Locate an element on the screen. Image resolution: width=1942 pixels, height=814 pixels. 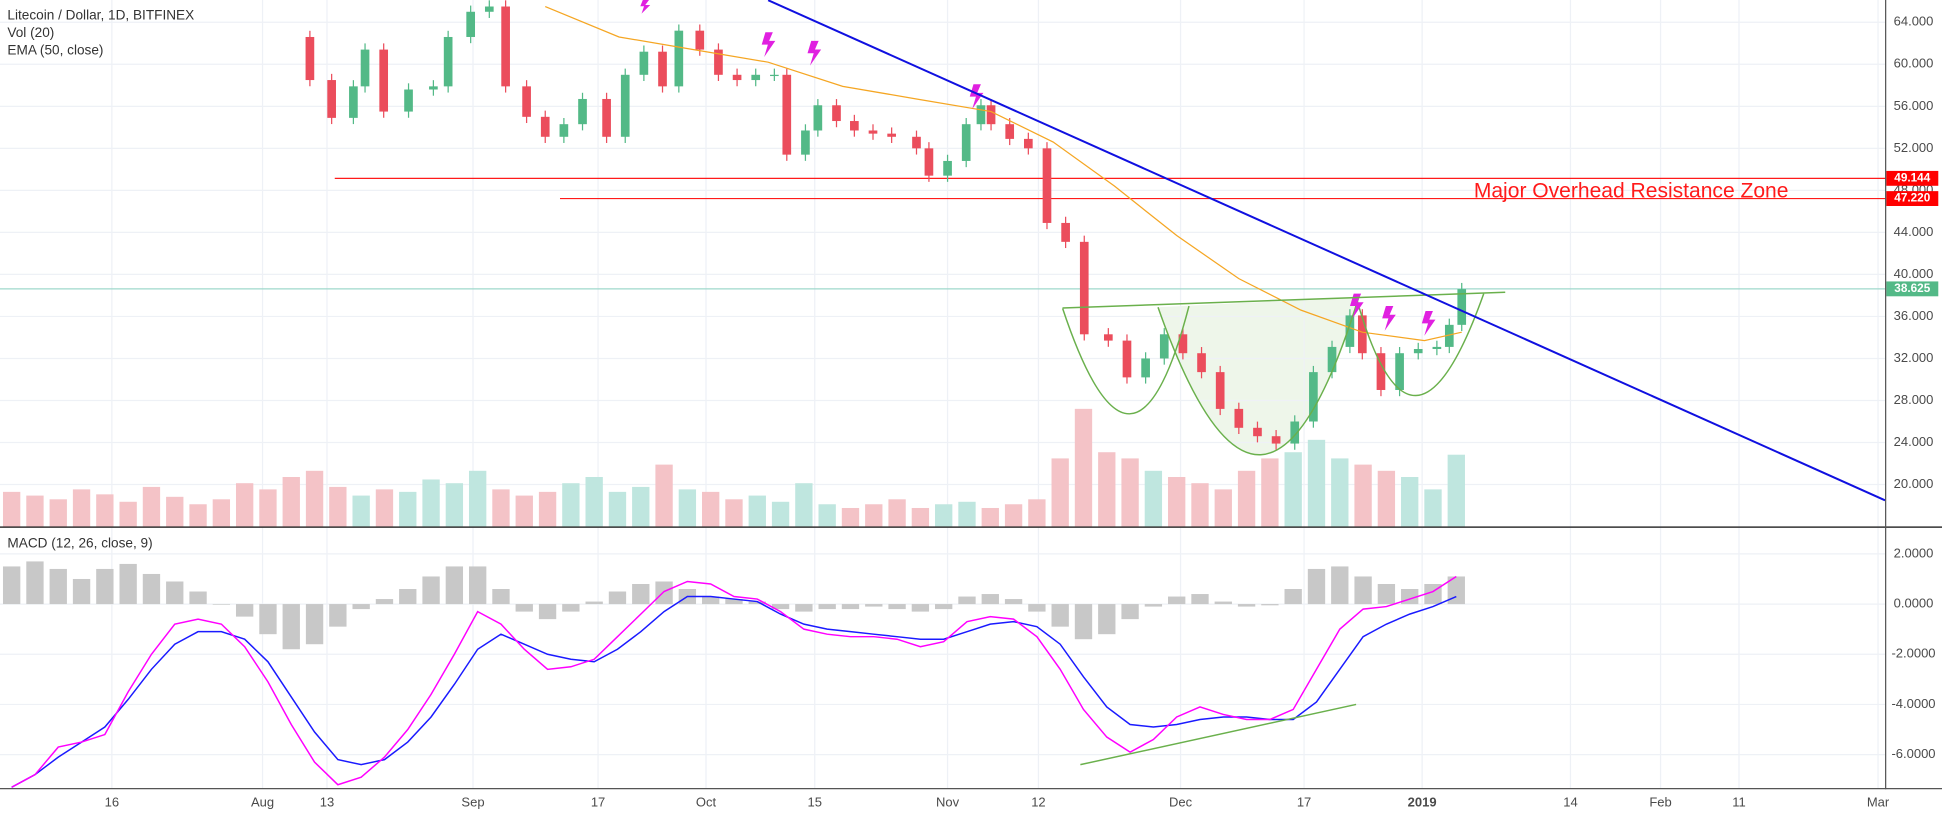
symbol-title: Litecoin / Dollar, 1D, BITFINEX is located at coordinates (100, 15).